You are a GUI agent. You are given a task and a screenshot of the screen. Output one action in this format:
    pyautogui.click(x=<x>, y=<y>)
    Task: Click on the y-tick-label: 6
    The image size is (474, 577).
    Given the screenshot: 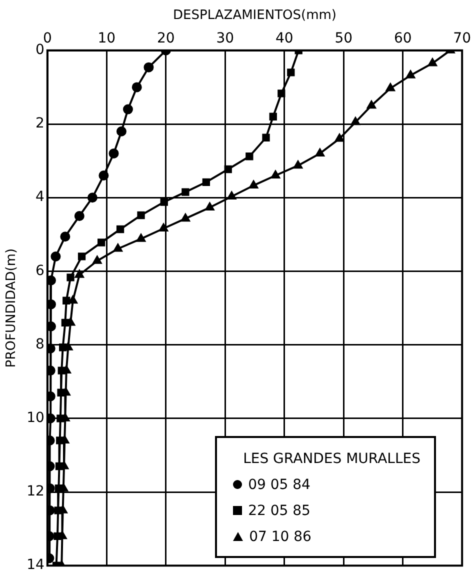 What is the action you would take?
    pyautogui.click(x=39, y=270)
    